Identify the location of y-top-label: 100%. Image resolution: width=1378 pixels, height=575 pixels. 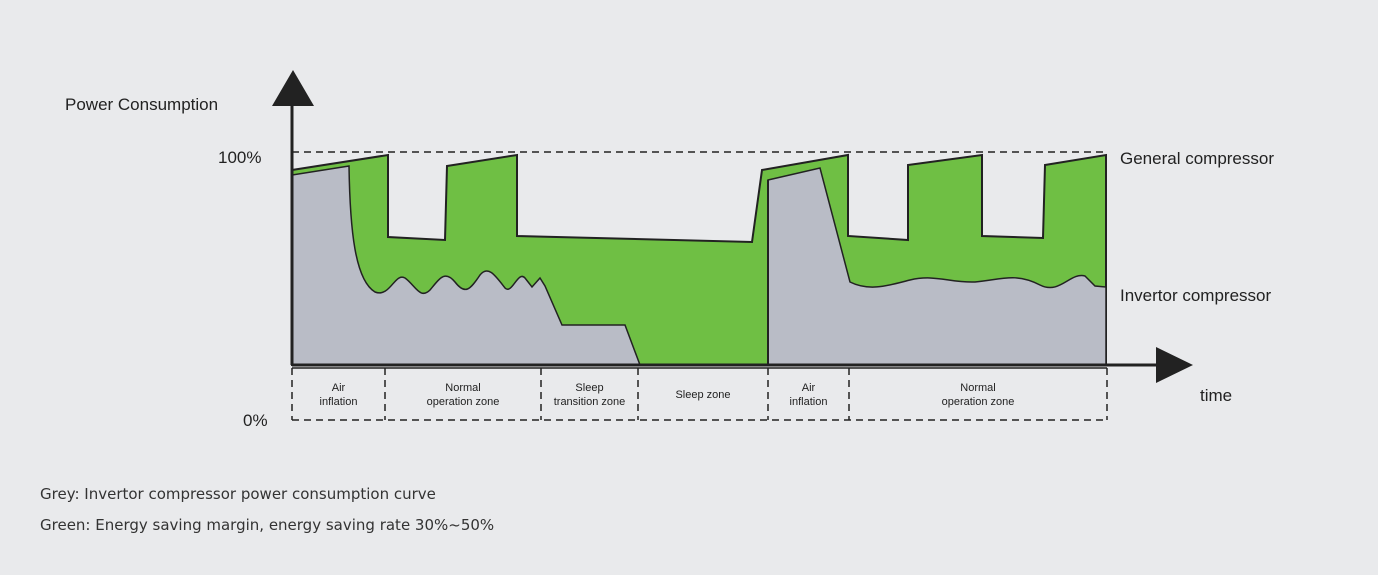
(239, 157).